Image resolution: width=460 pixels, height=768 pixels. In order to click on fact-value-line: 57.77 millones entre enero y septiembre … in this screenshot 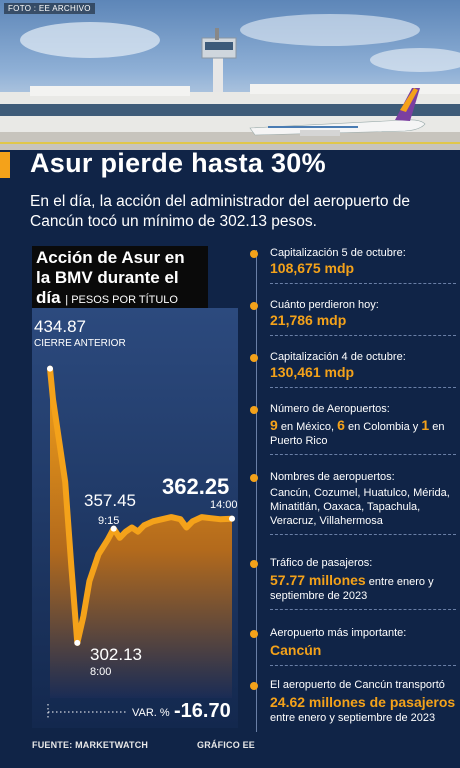, I will do `click(363, 587)`.